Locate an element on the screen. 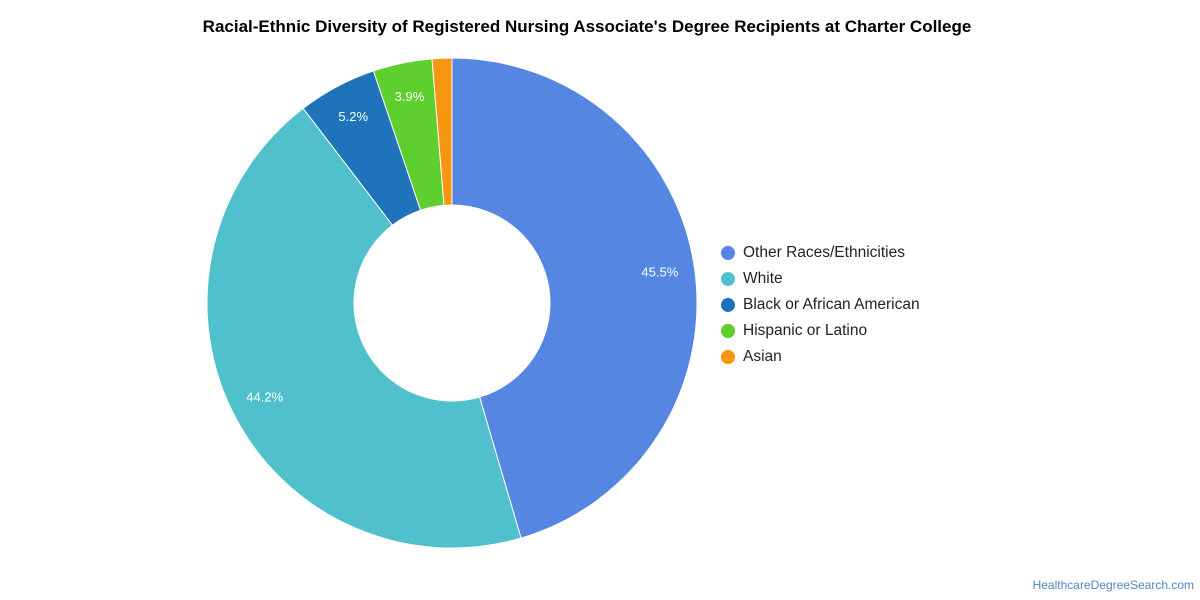 The width and height of the screenshot is (1200, 600). legend-item-white: White is located at coordinates (820, 279).